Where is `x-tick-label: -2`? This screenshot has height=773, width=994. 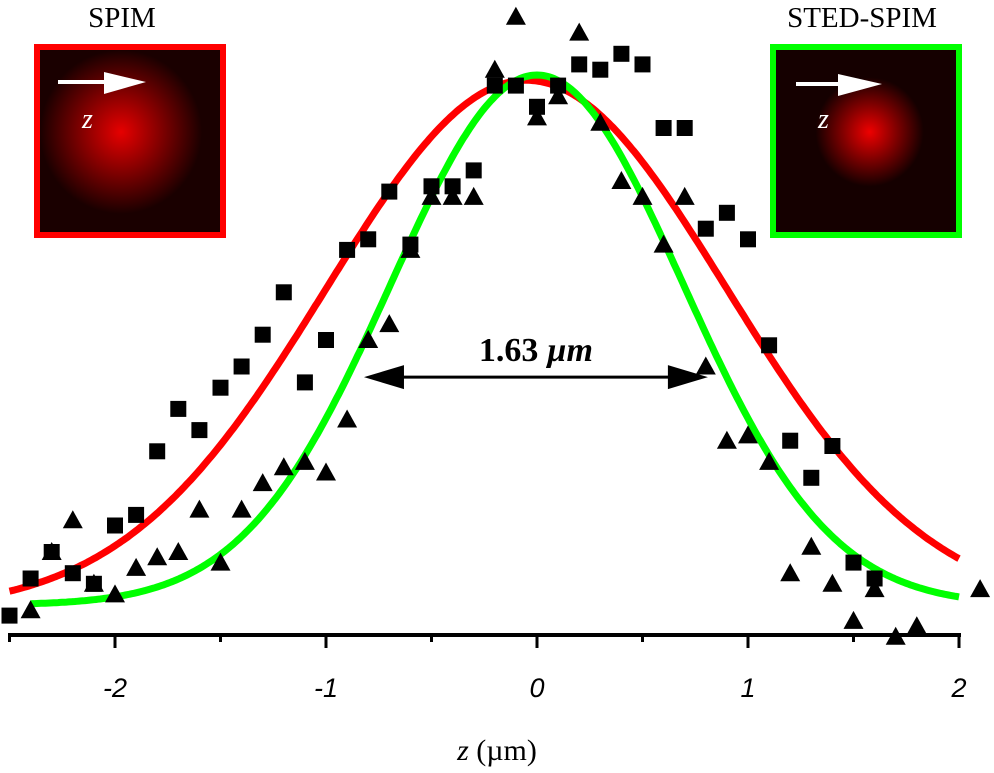
x-tick-label: -2 is located at coordinates (115, 688).